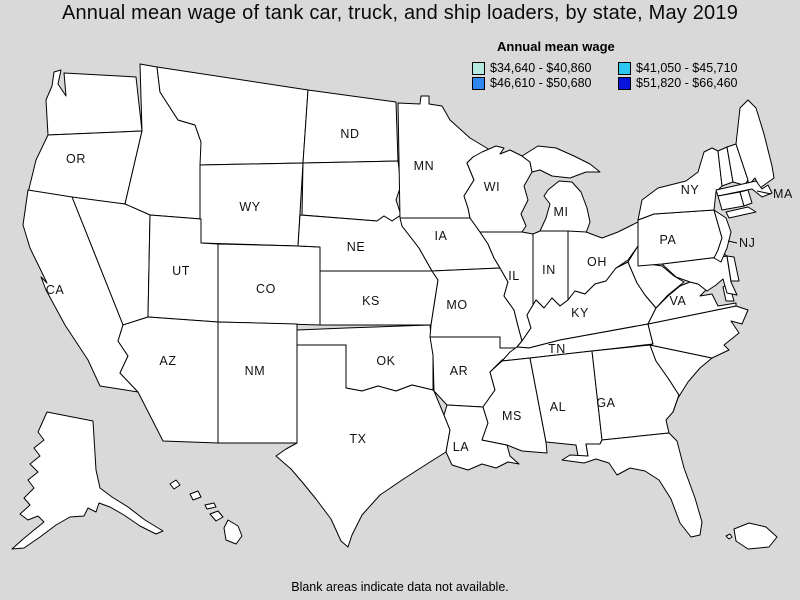 The image size is (800, 600). Describe the element at coordinates (357, 439) in the screenshot. I see `state-label-tx: TX` at that location.